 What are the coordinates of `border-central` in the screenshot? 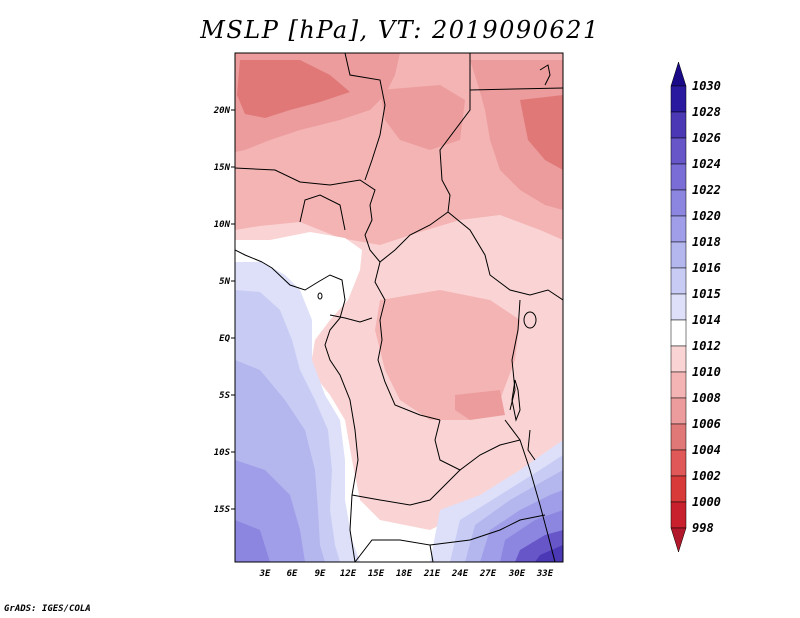 It's located at (338, 294).